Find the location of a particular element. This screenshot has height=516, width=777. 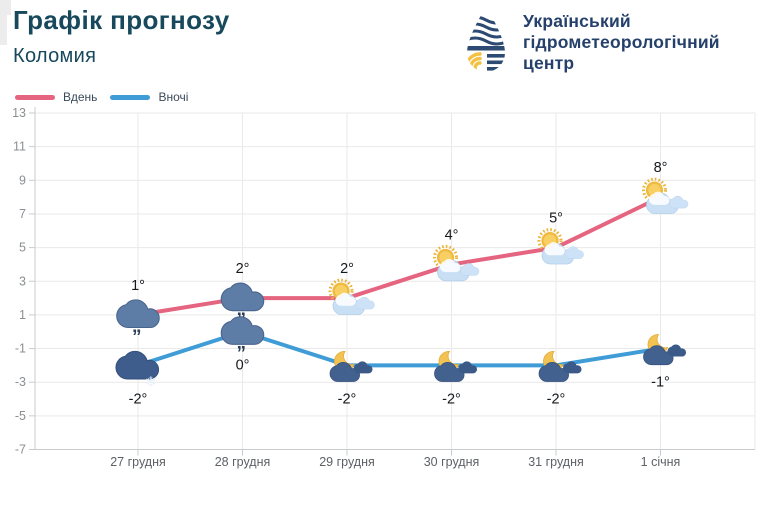

point-label: 5° is located at coordinates (556, 219).